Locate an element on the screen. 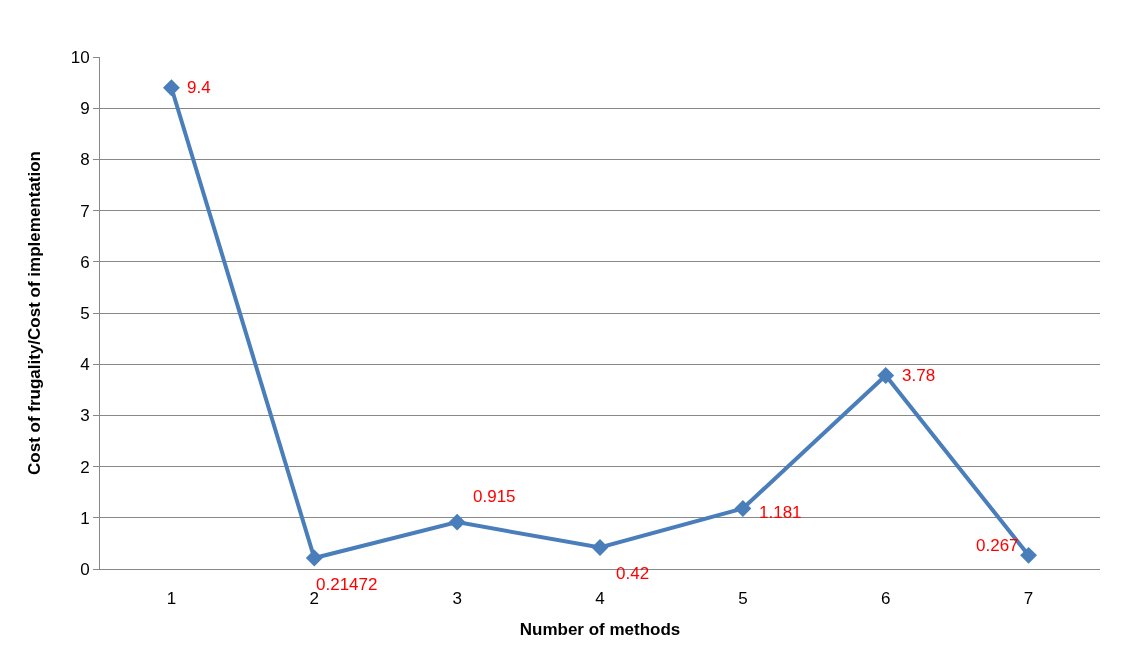 This screenshot has width=1122, height=669. x-tick-label: 3 is located at coordinates (457, 599).